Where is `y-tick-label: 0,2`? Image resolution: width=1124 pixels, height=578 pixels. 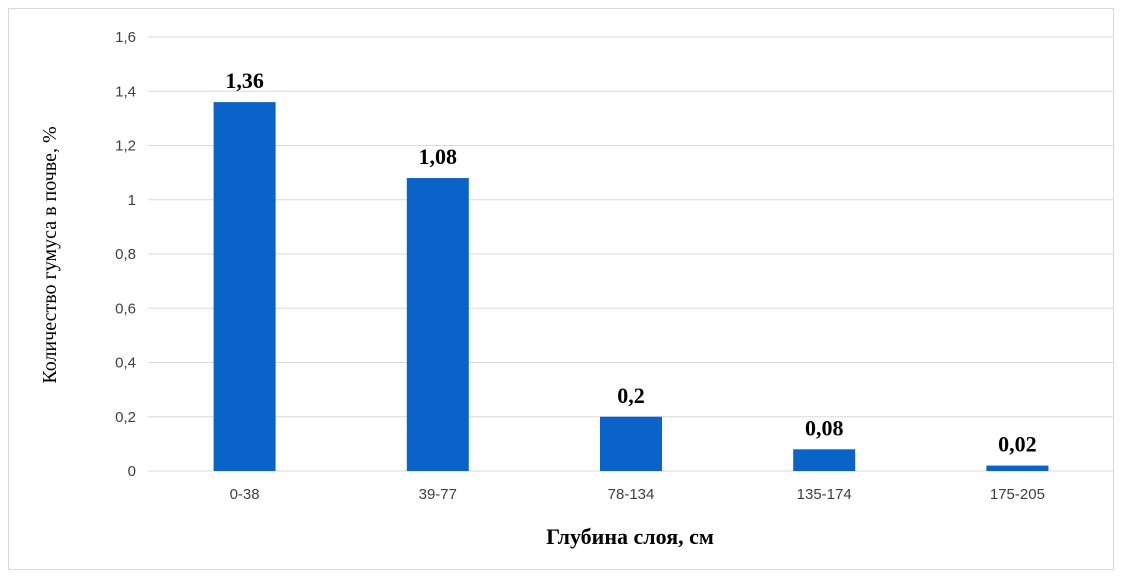
y-tick-label: 0,2 is located at coordinates (125, 417).